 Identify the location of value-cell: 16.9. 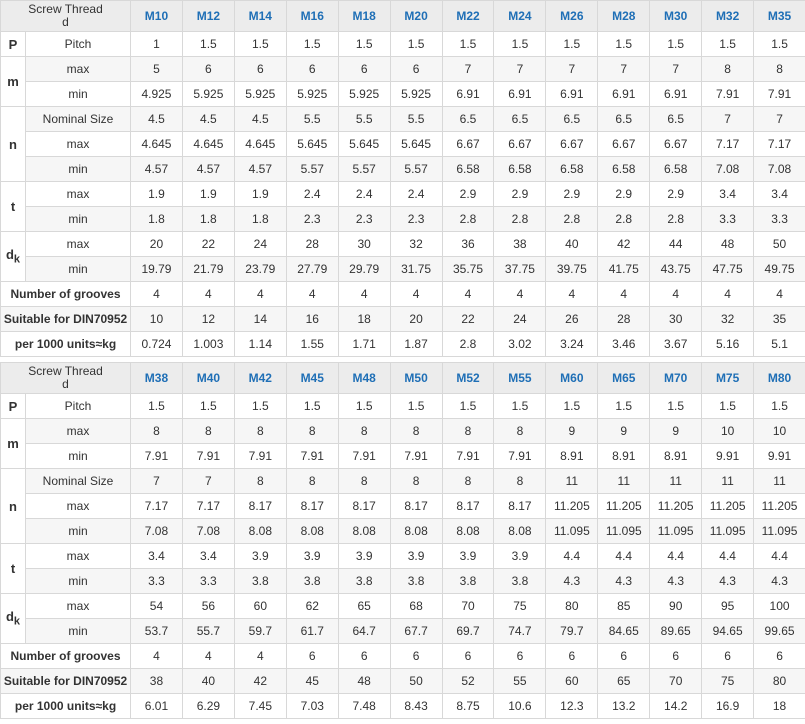
(728, 706).